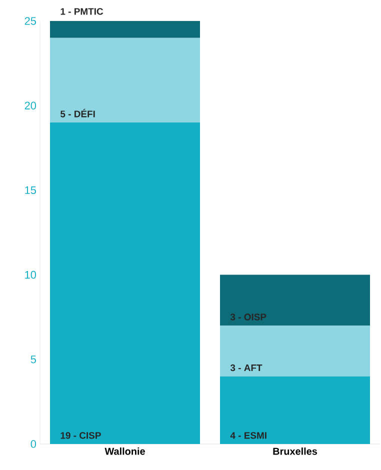  Describe the element at coordinates (82, 11) in the screenshot. I see `data-label: 1 - PMTIC` at that location.